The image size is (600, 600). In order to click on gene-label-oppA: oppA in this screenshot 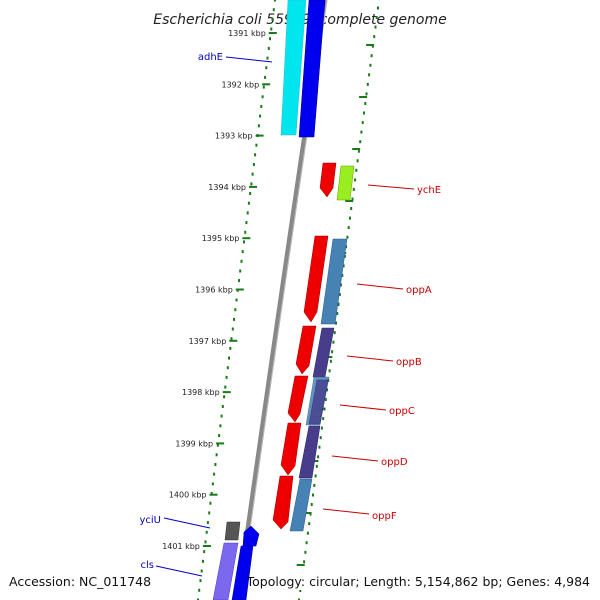, I will do `click(419, 290)`.